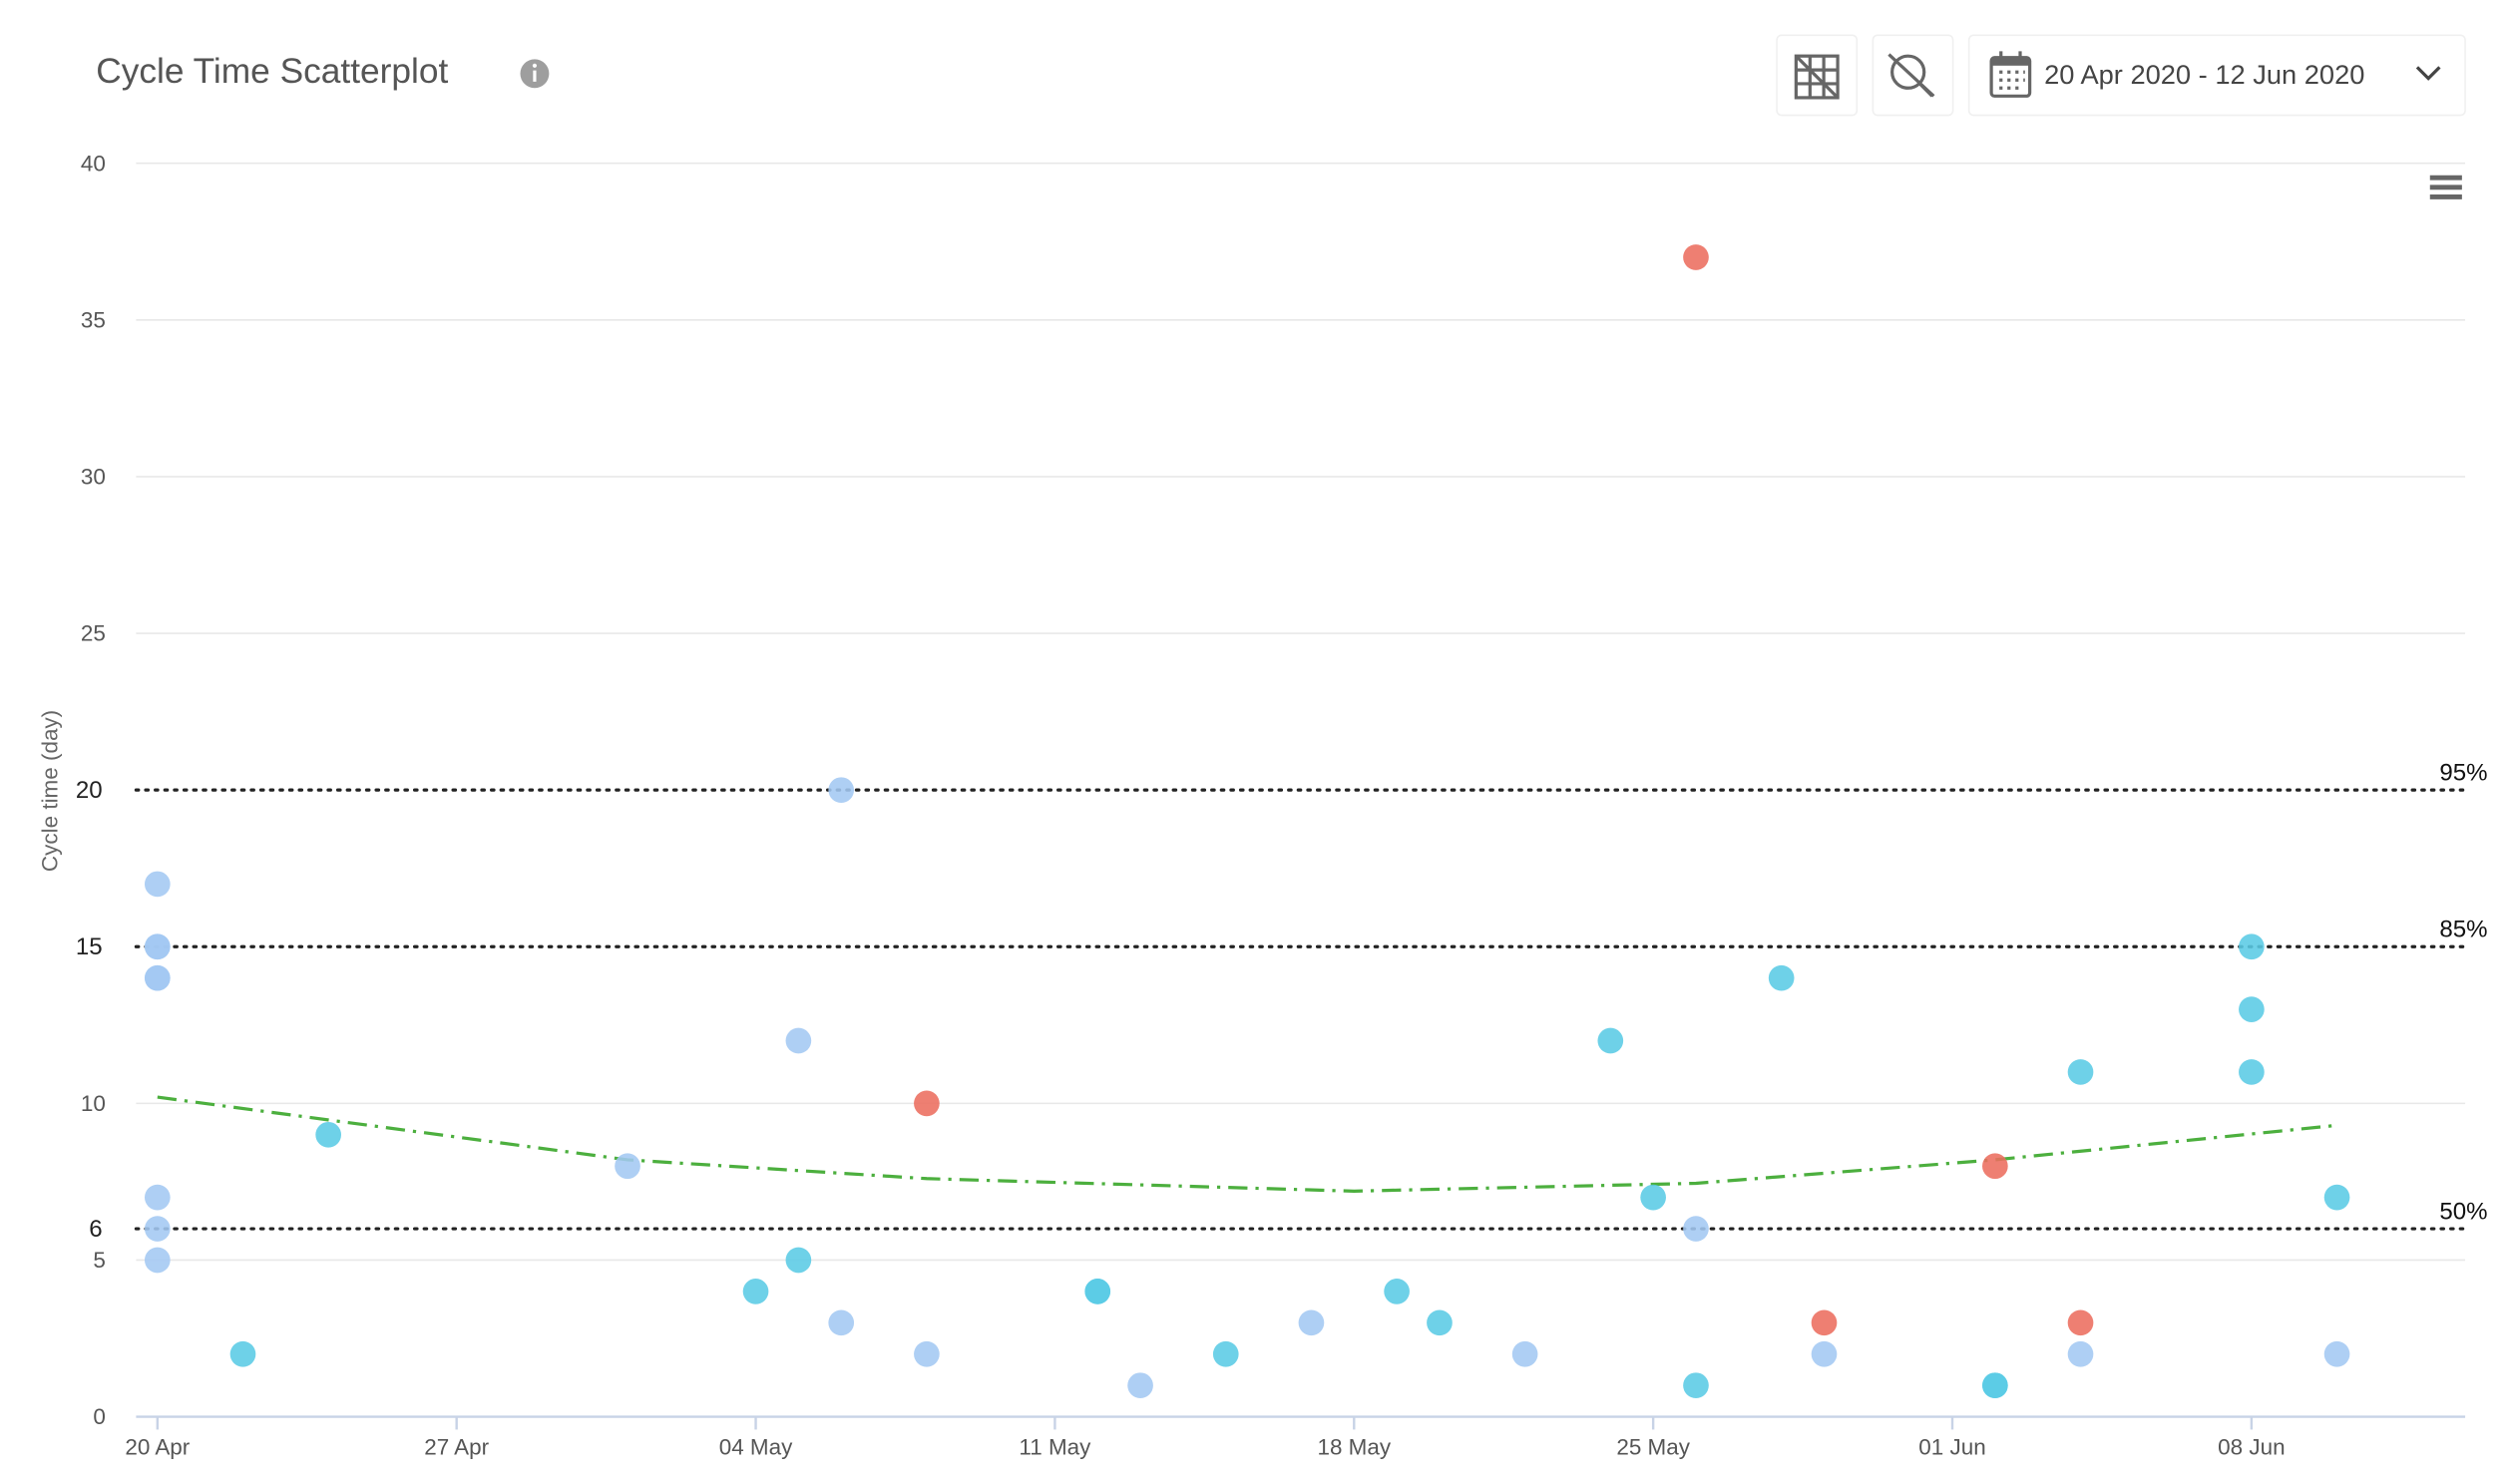  Describe the element at coordinates (89, 946) in the screenshot. I see `y-tick-label: 15` at that location.